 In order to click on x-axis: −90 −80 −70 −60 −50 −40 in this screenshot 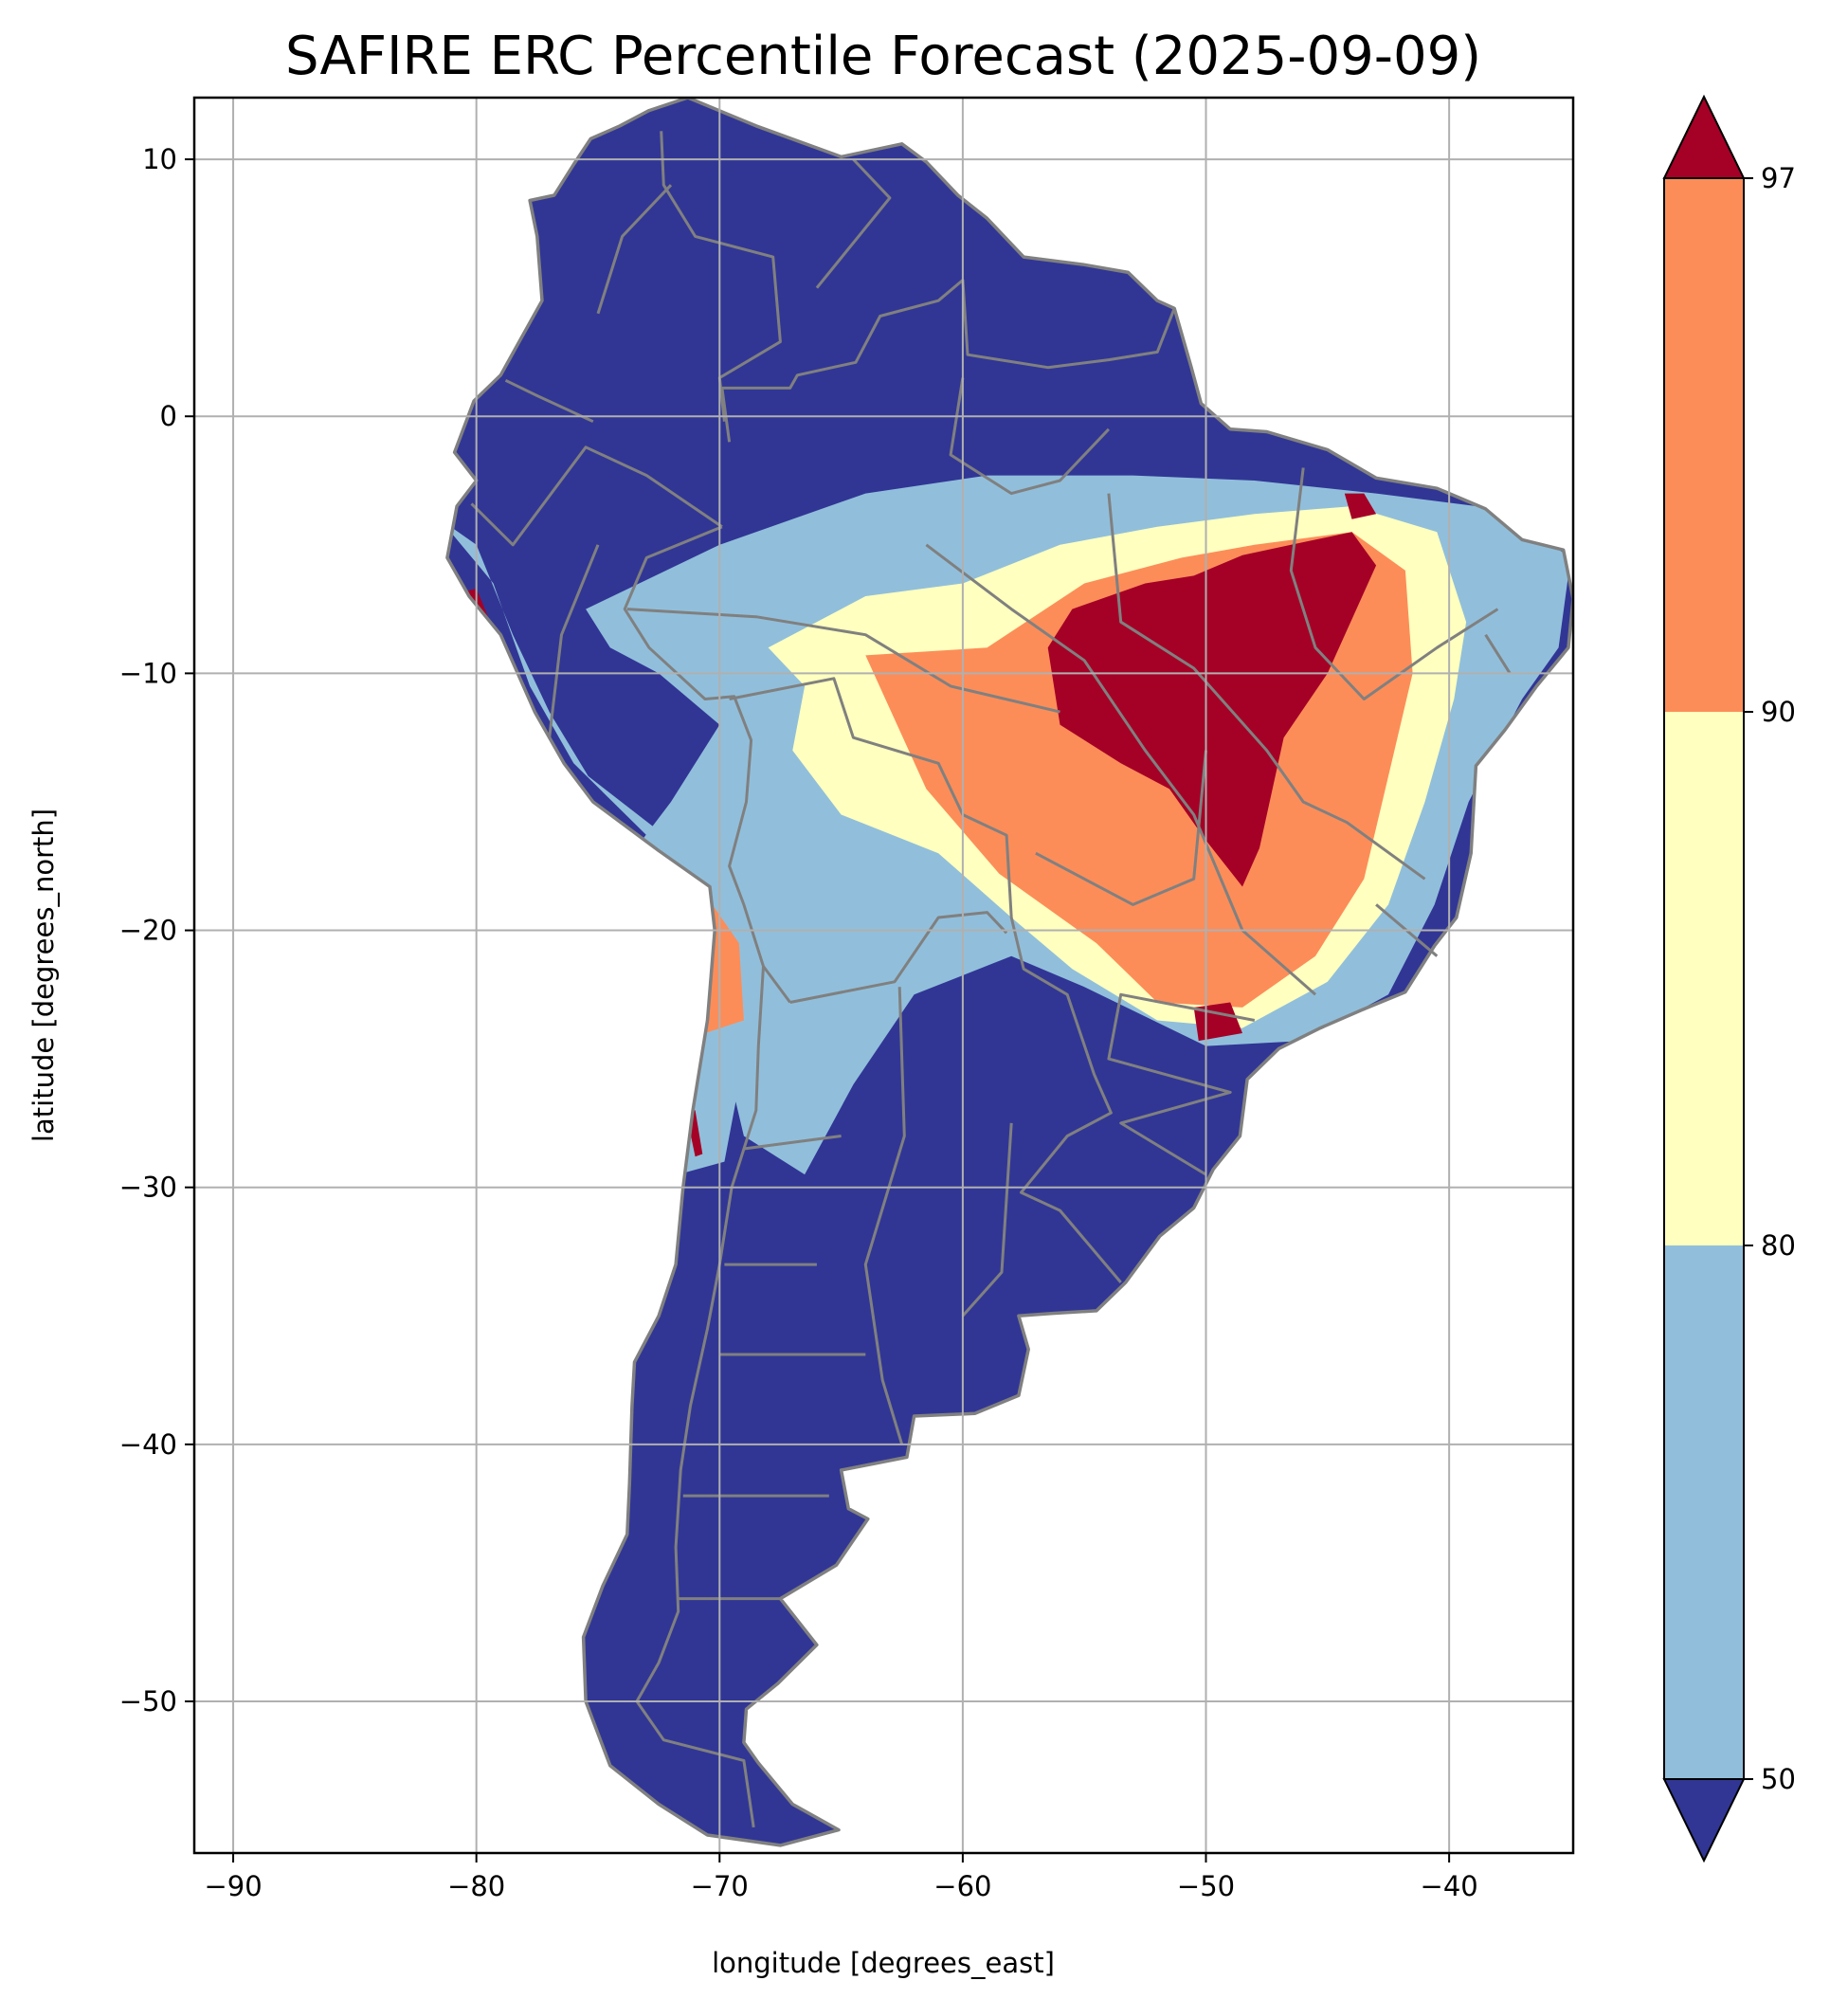, I will do `click(841, 1878)`.